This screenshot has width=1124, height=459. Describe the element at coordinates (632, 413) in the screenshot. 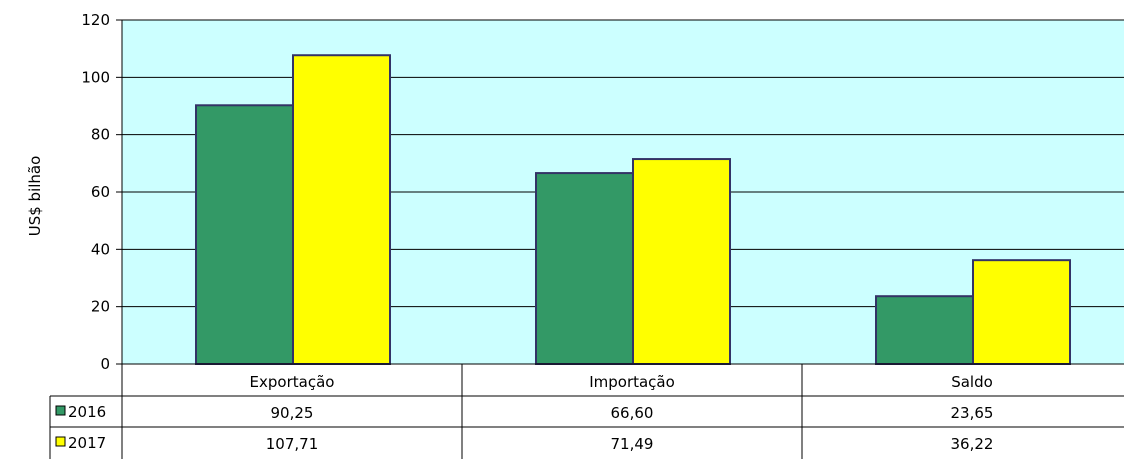

I see `data-label: 66,60` at that location.